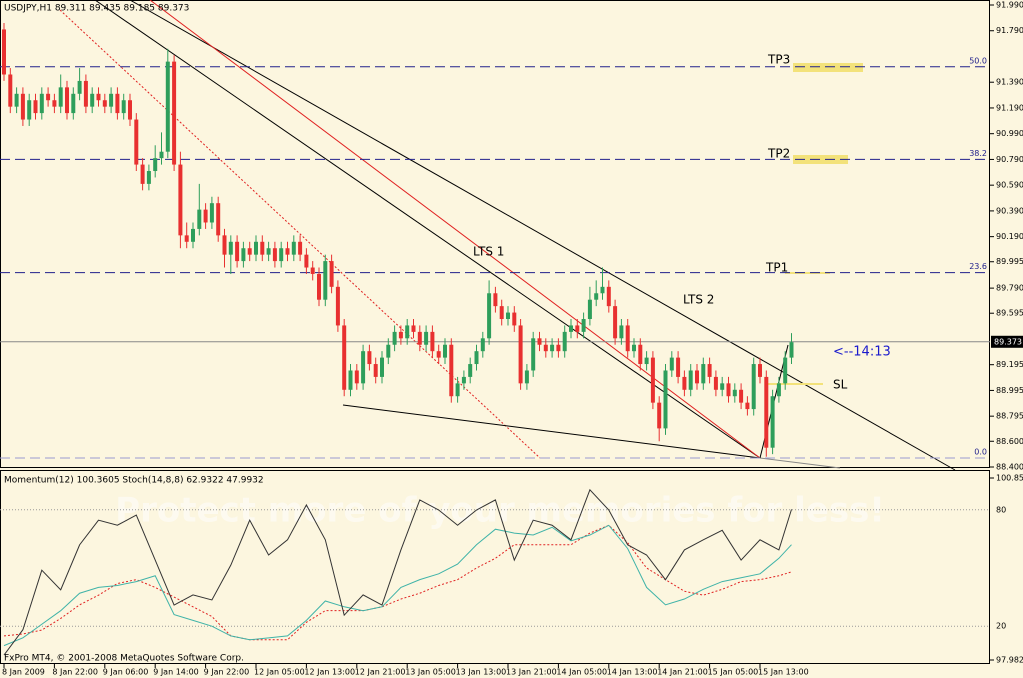 This screenshot has height=678, width=1023. What do you see at coordinates (531, 672) in the screenshot?
I see `x-tick-label: 13 Jan 21:00` at bounding box center [531, 672].